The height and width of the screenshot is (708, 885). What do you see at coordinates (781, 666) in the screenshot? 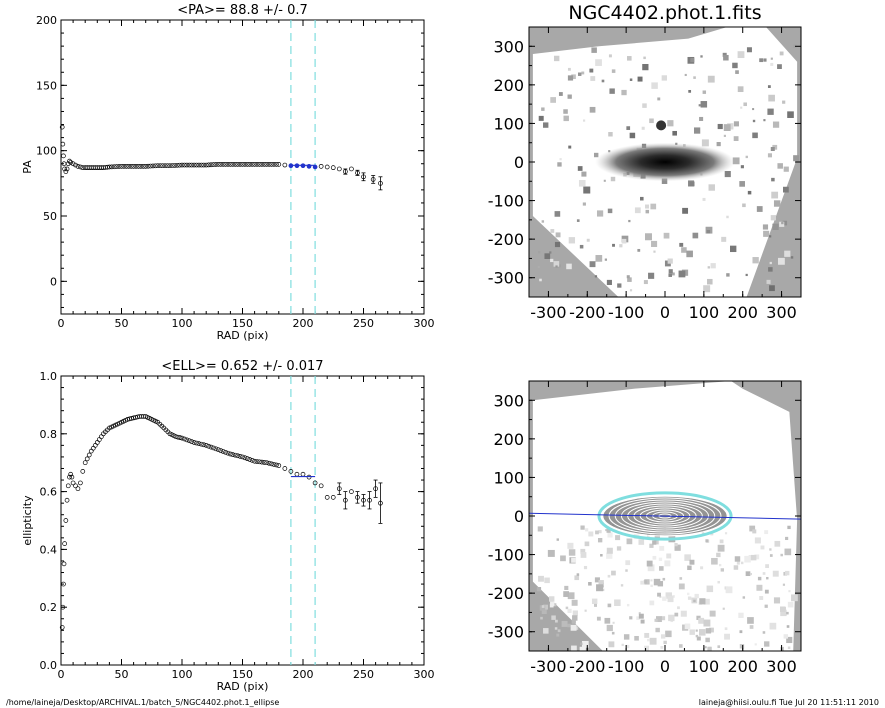
I see `x-tick-label: 300` at bounding box center [781, 666].